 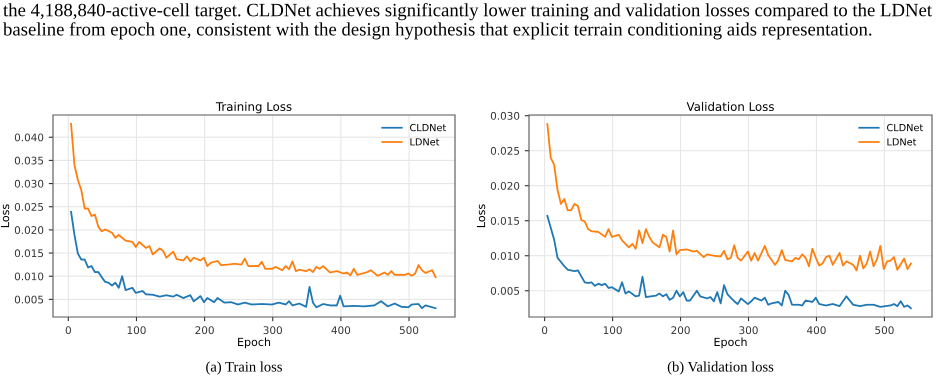 What do you see at coordinates (29, 137) in the screenshot?
I see `y-tick-label: 0.040` at bounding box center [29, 137].